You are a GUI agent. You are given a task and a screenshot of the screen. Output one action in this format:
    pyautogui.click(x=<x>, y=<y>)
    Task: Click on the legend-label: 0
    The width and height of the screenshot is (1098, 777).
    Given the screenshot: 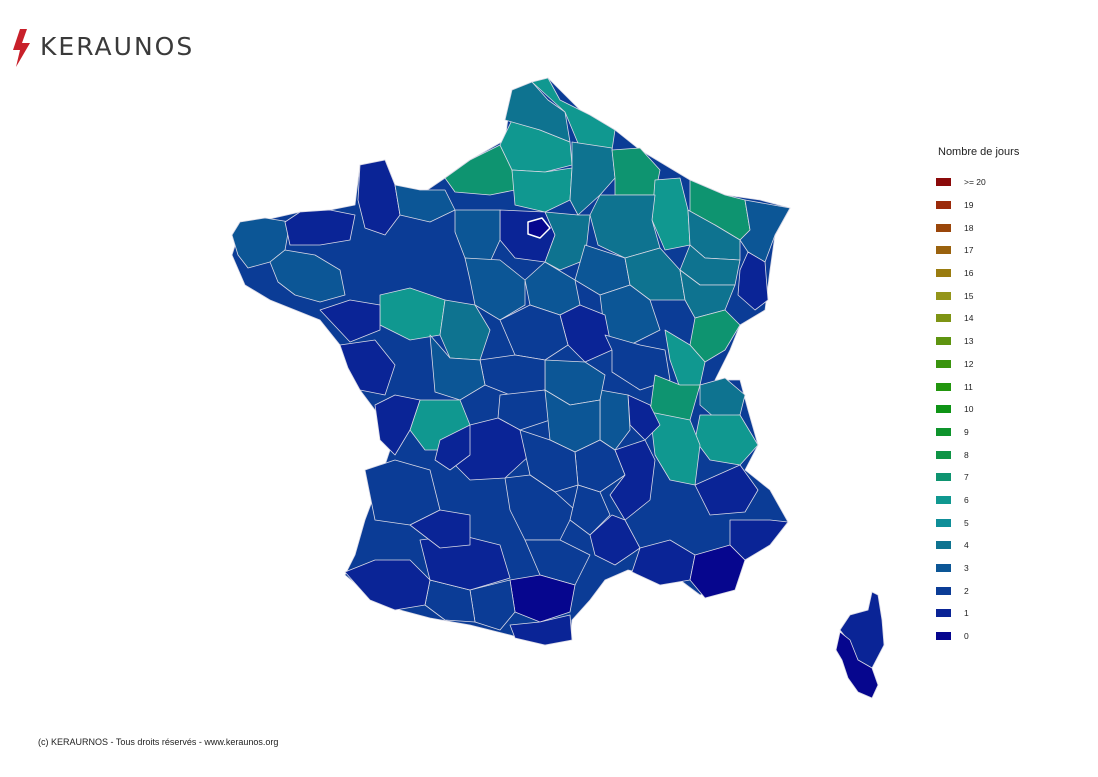 What is the action you would take?
    pyautogui.click(x=966, y=636)
    